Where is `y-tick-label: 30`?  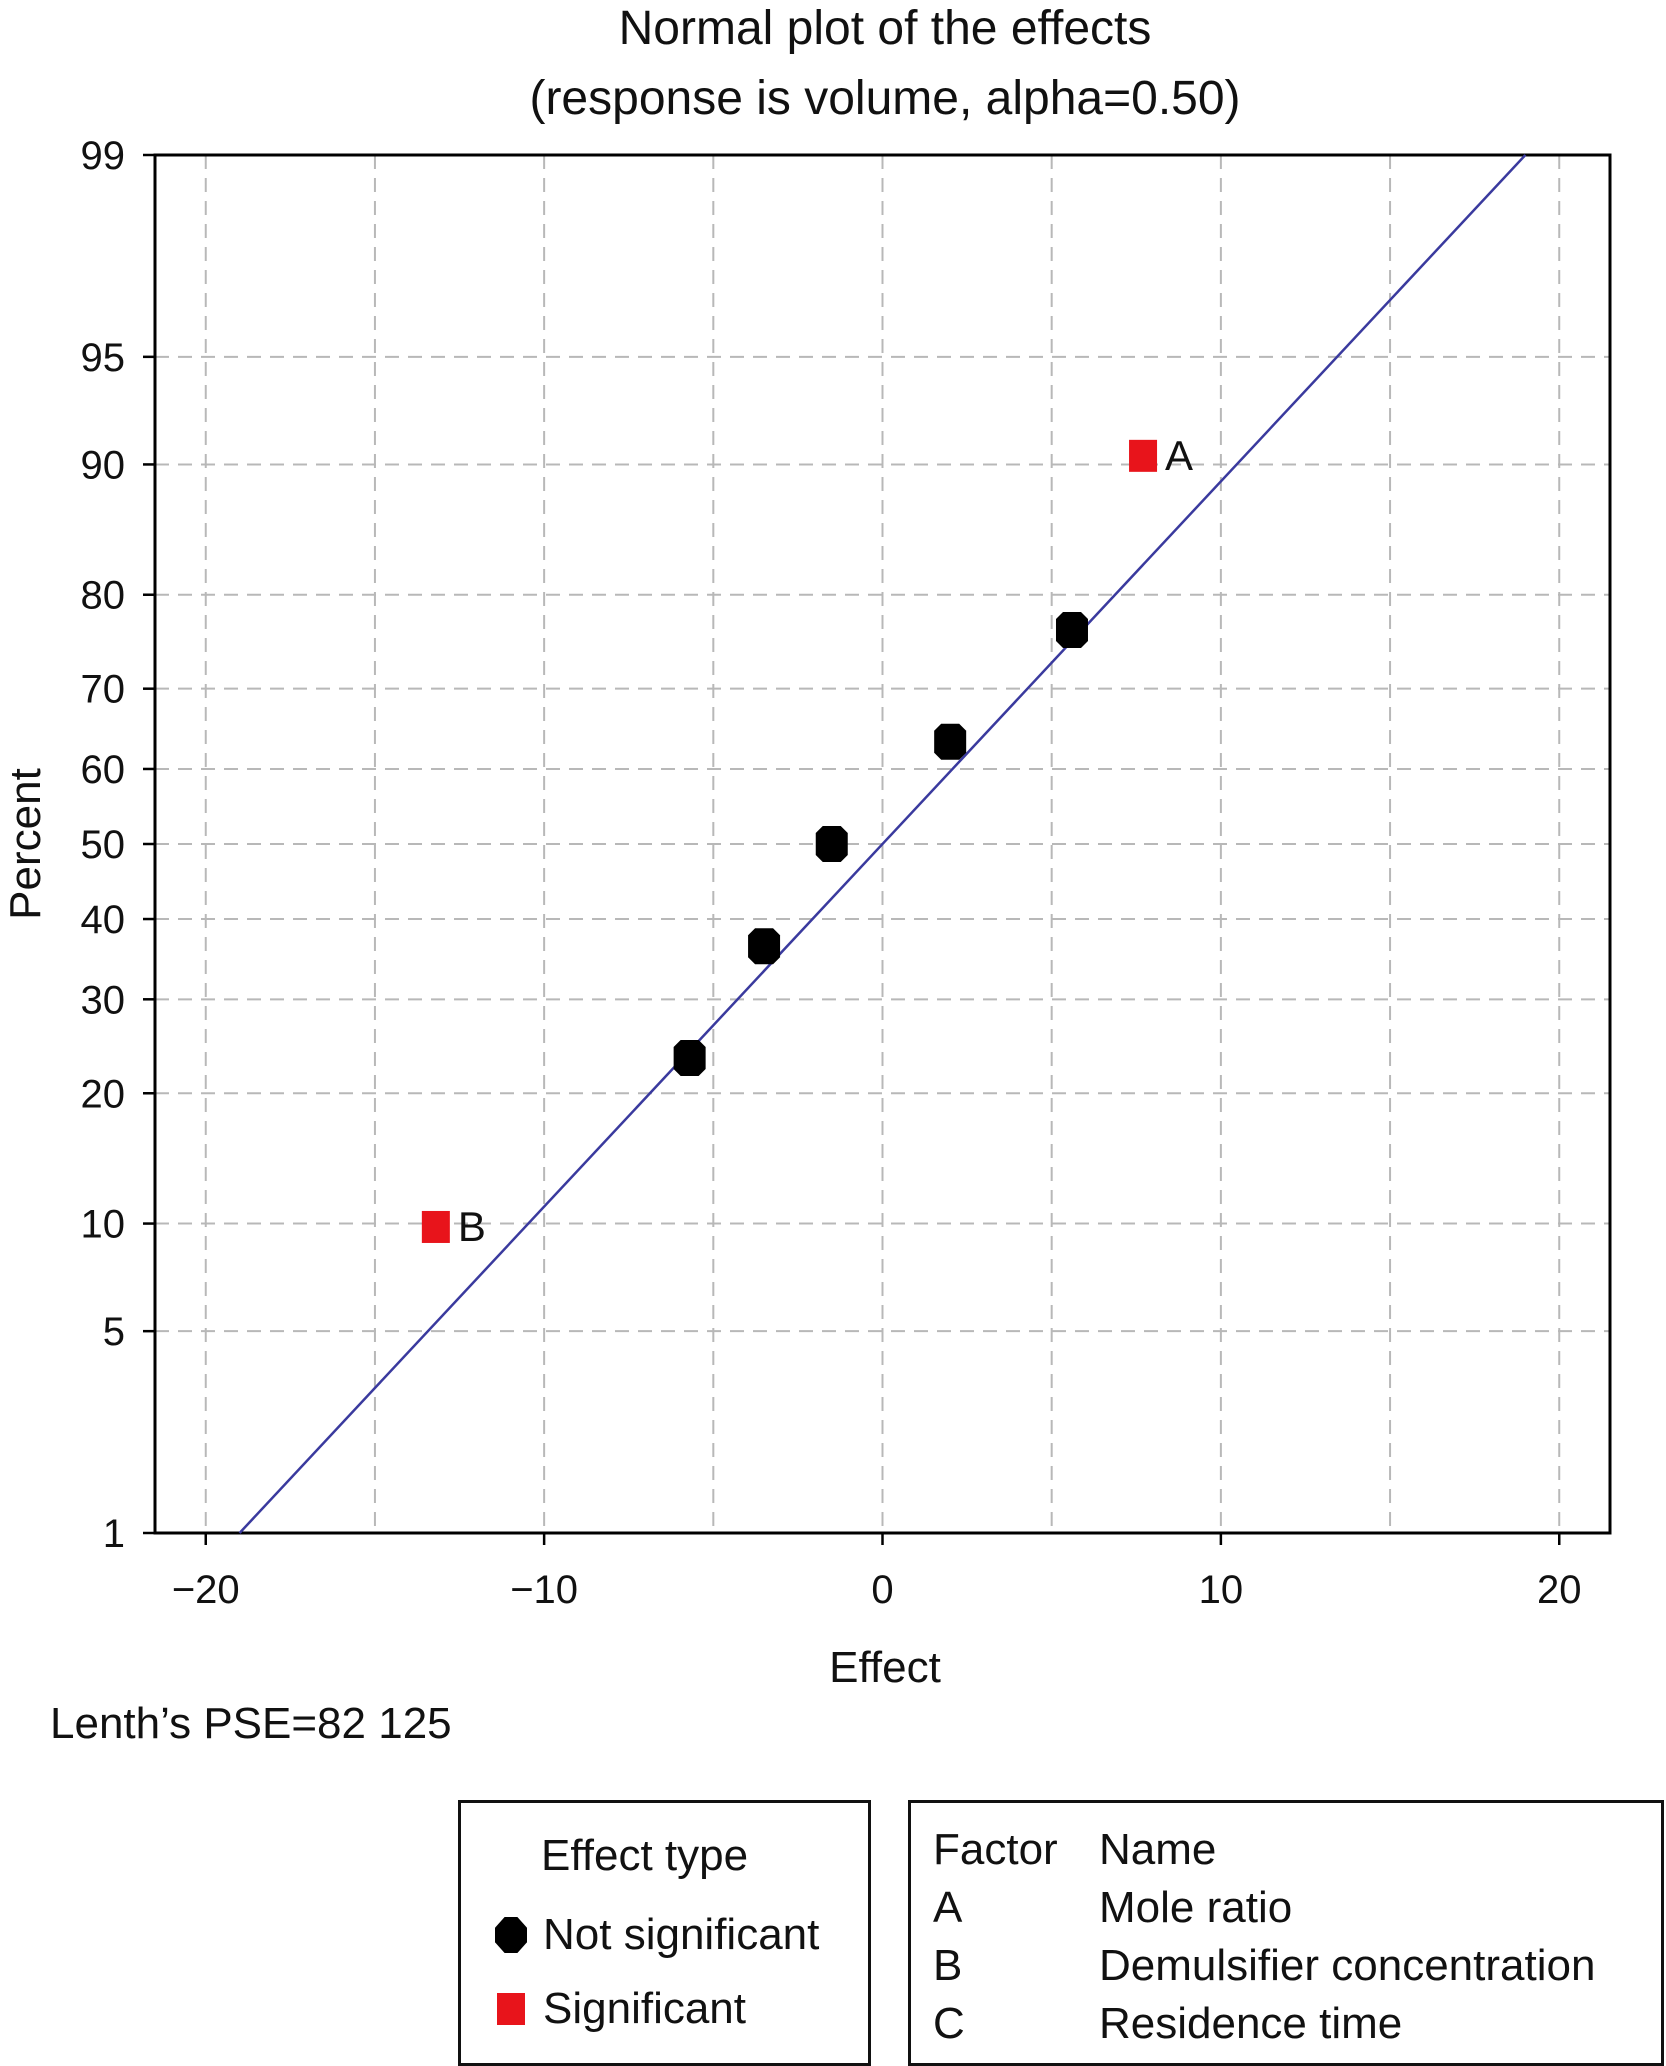 y-tick-label: 30 is located at coordinates (103, 1000).